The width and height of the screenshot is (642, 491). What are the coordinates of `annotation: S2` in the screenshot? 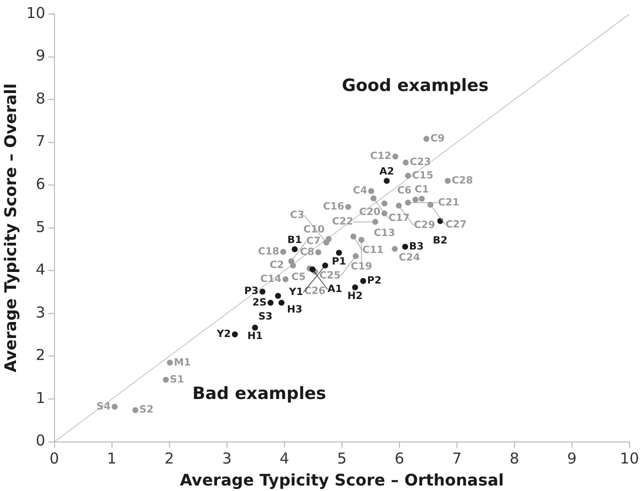 It's located at (146, 410).